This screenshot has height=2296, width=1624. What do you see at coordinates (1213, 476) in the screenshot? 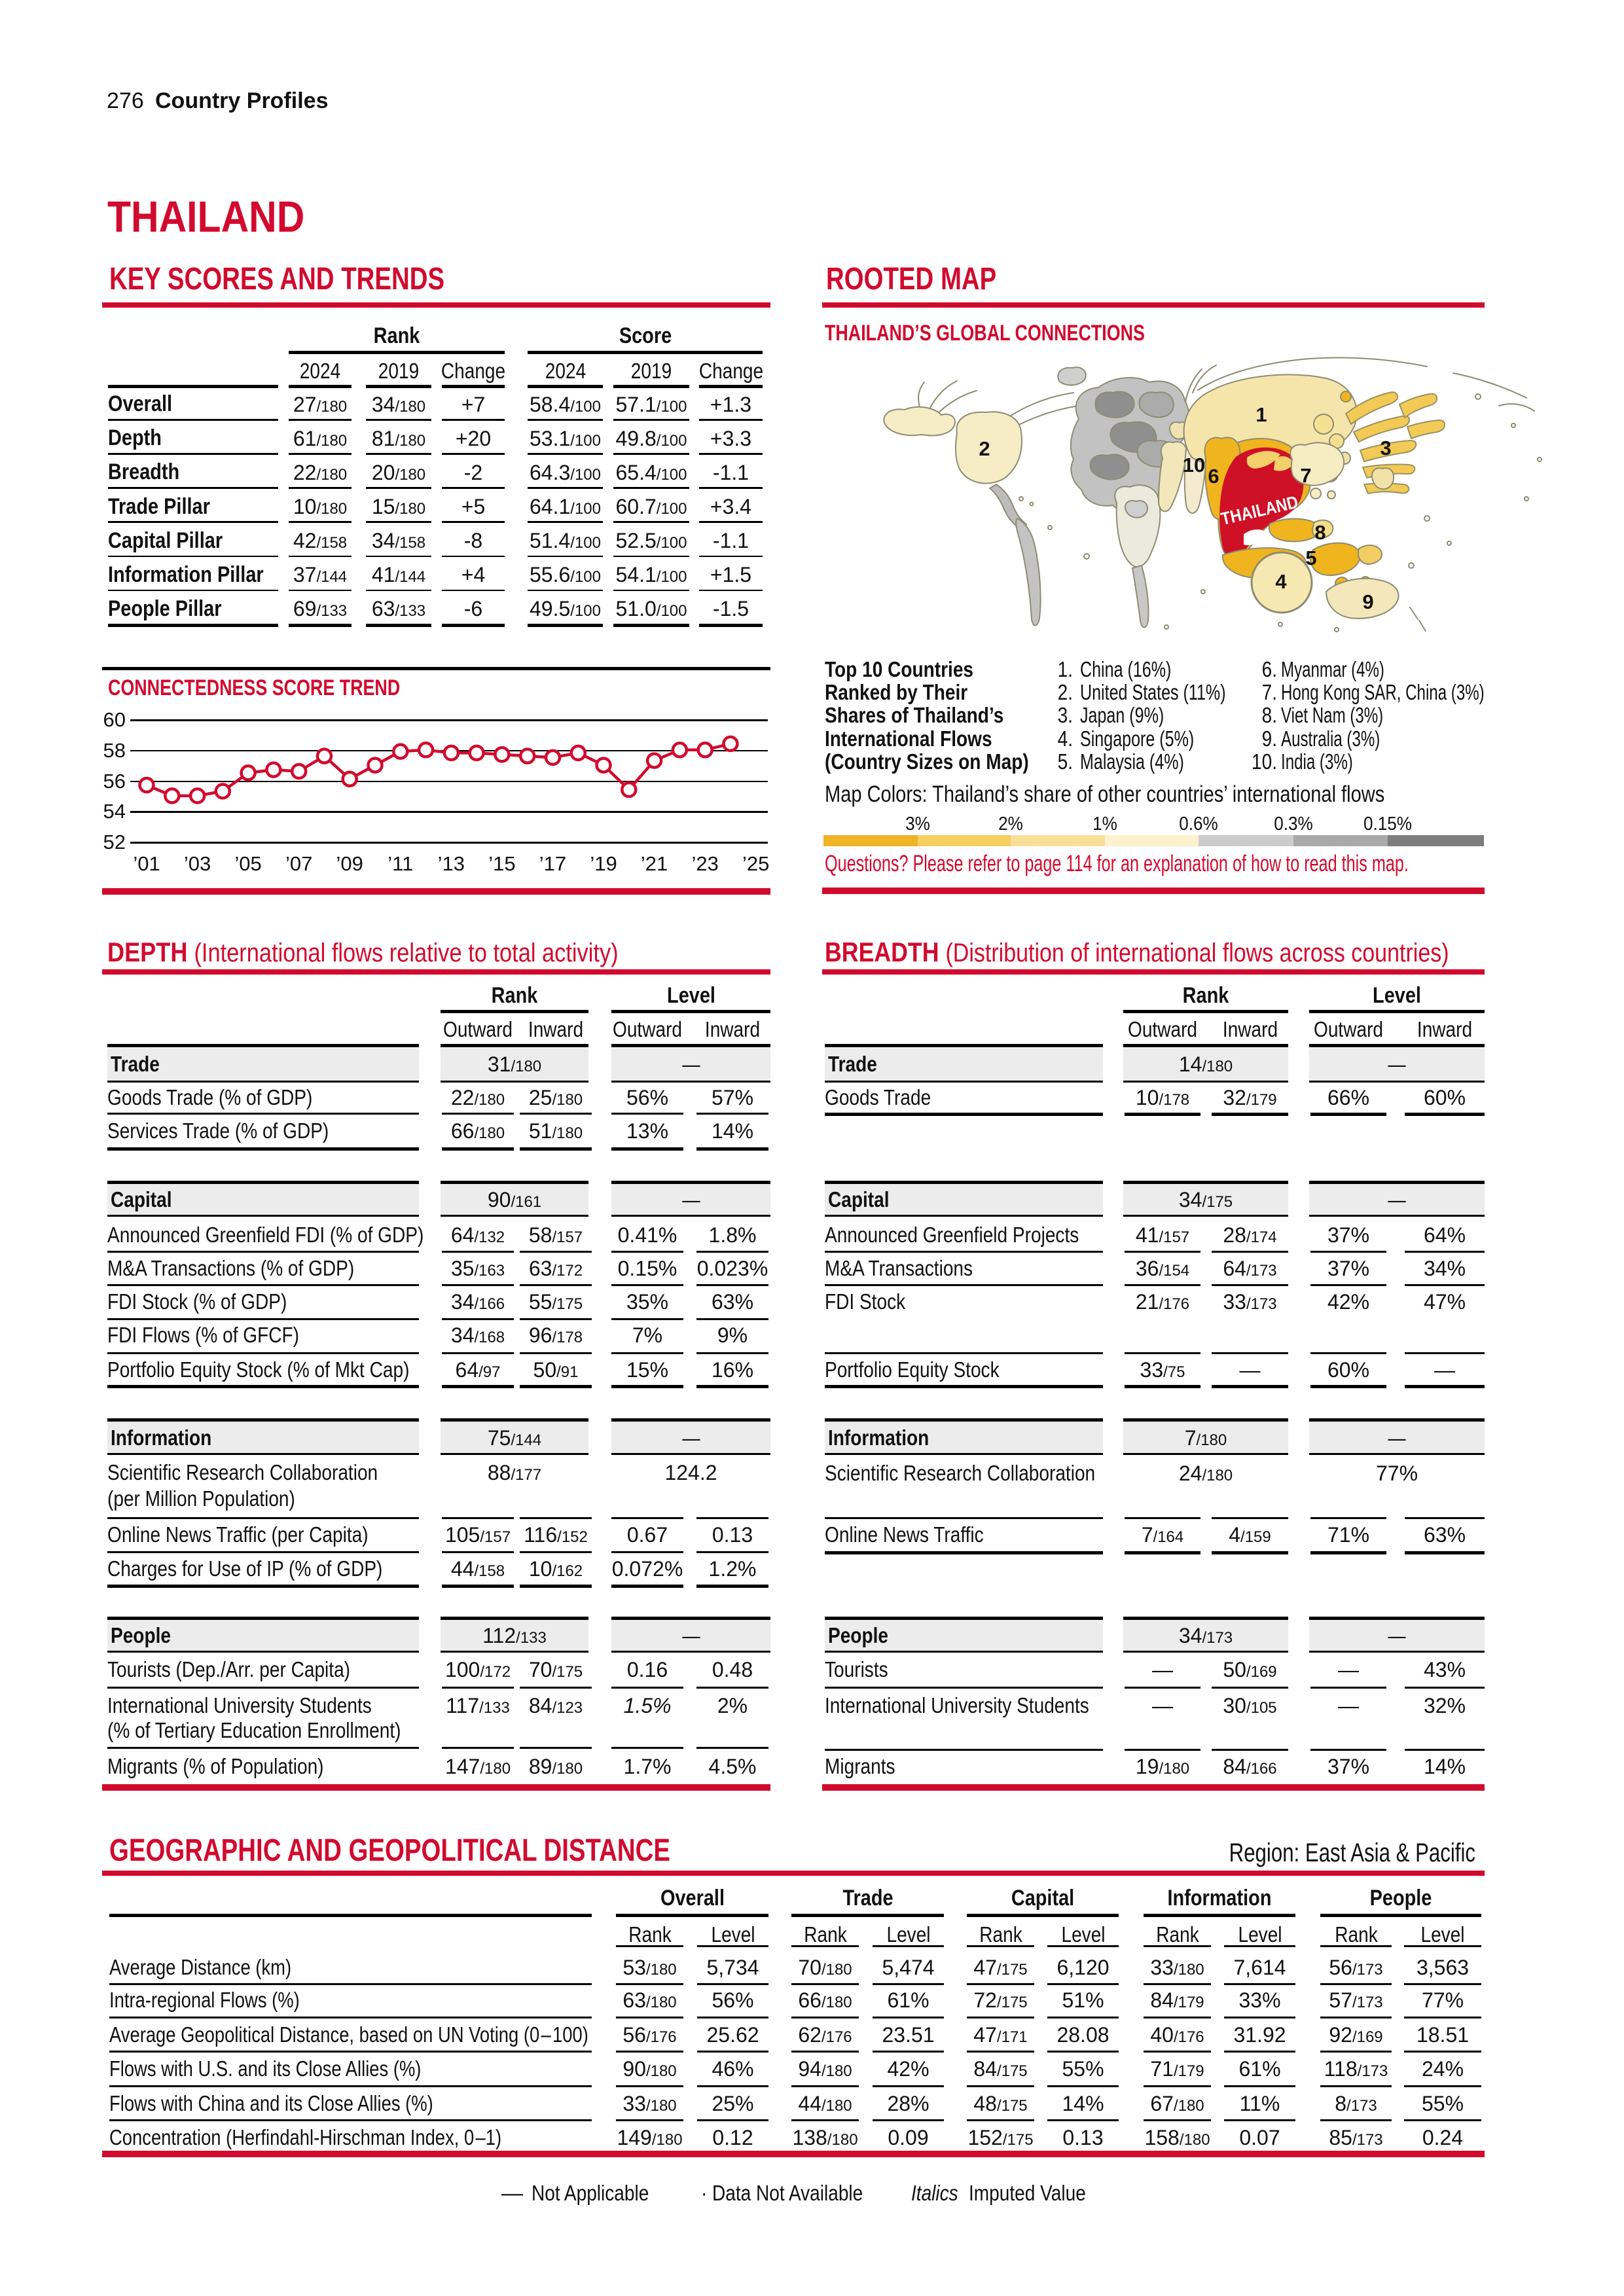
I see `svg-text: 6` at bounding box center [1213, 476].